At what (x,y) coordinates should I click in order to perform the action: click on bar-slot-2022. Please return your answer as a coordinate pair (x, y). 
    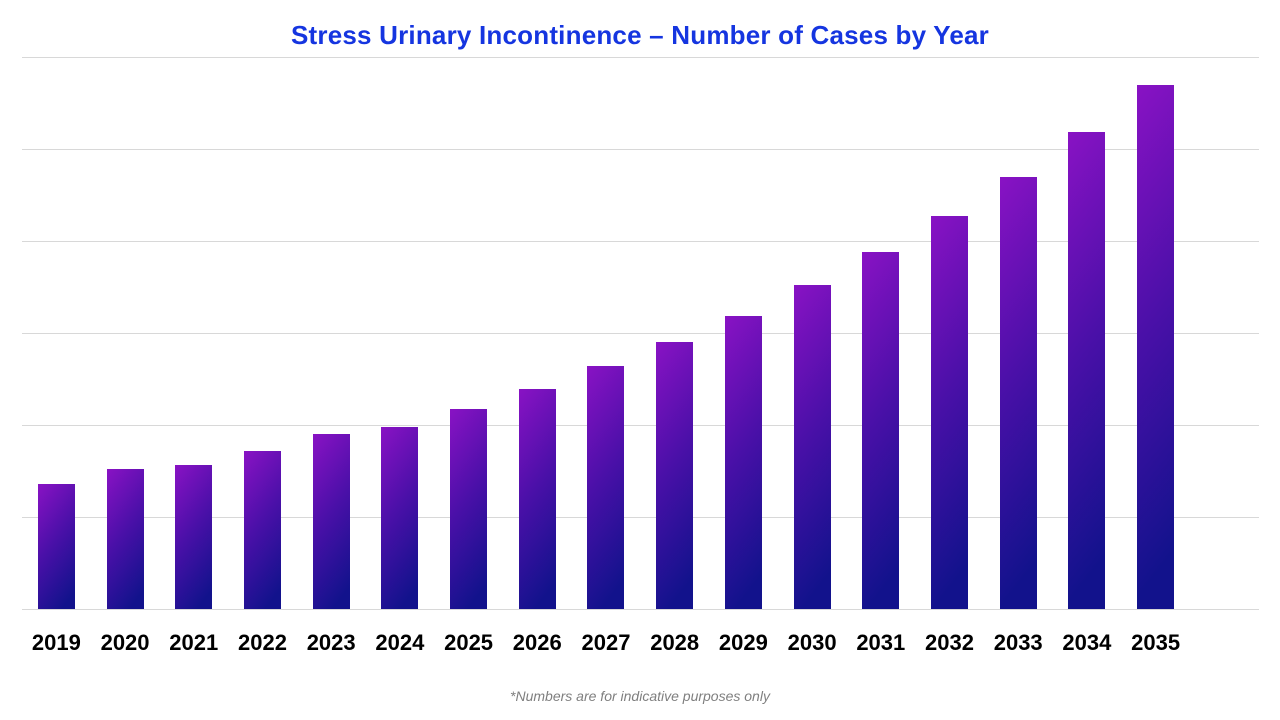
    Looking at the image, I should click on (262, 333).